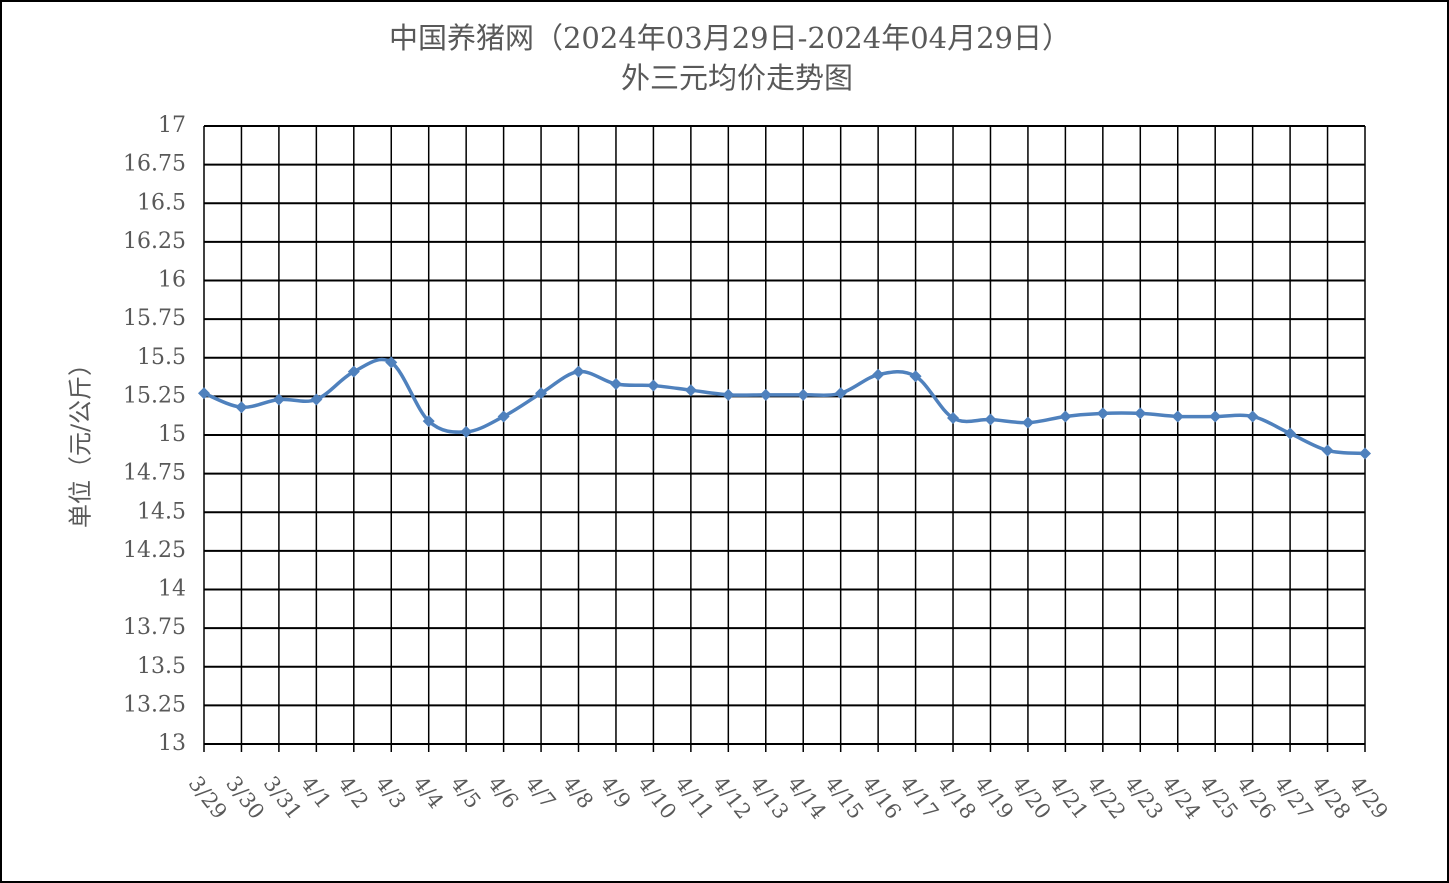  Describe the element at coordinates (81, 440) in the screenshot. I see `y-axis-label: 单位（元/公斤）` at that location.